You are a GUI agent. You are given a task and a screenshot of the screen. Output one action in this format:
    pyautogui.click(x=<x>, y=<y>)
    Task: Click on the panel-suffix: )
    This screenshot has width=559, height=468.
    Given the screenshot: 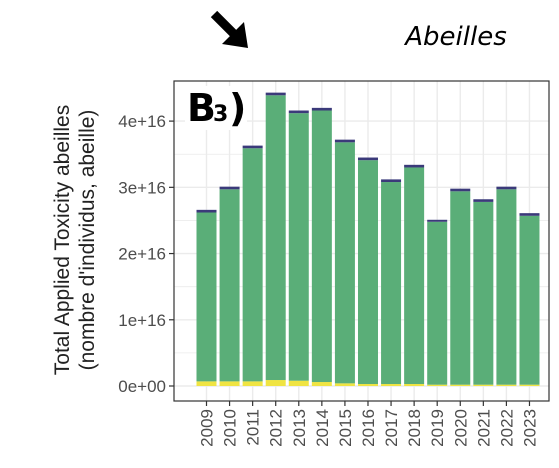 What is the action you would take?
    pyautogui.click(x=237, y=108)
    